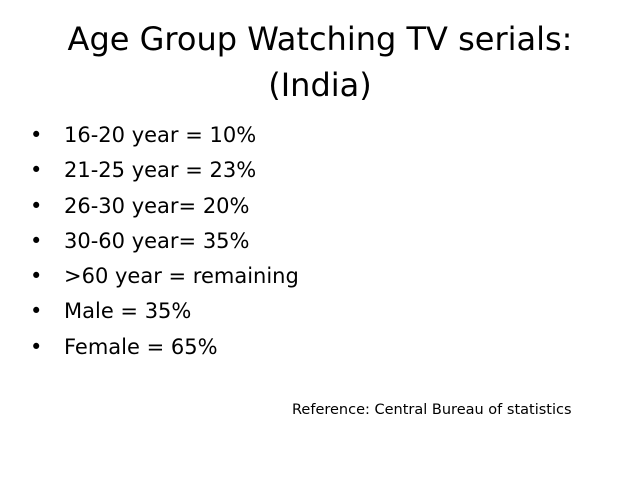 The width and height of the screenshot is (638, 479). I want to click on list-item: • Male = 35%, so click(164, 311).